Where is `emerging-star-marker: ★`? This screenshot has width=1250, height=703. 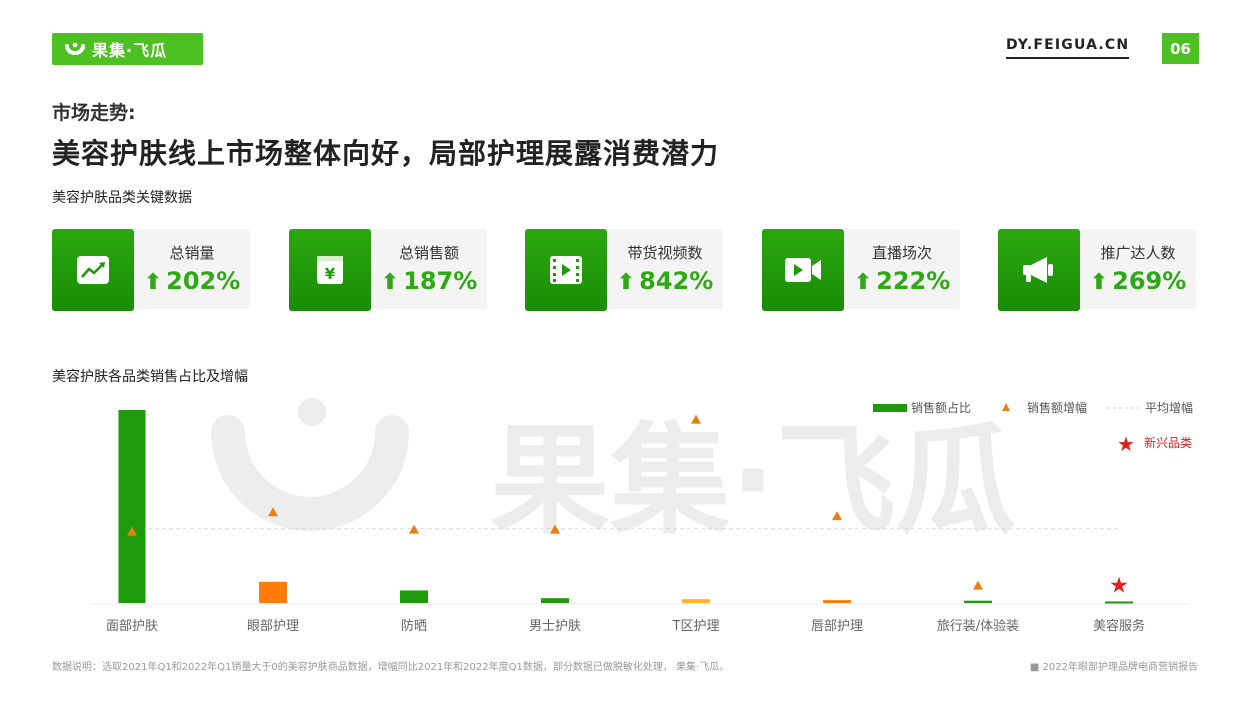 emerging-star-marker: ★ is located at coordinates (1119, 586).